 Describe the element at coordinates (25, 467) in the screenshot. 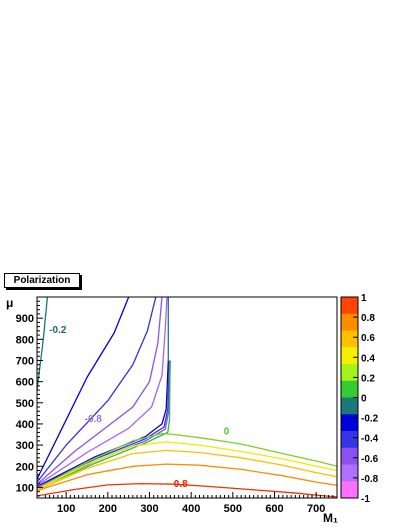

I see `y-tick-label: 200` at that location.